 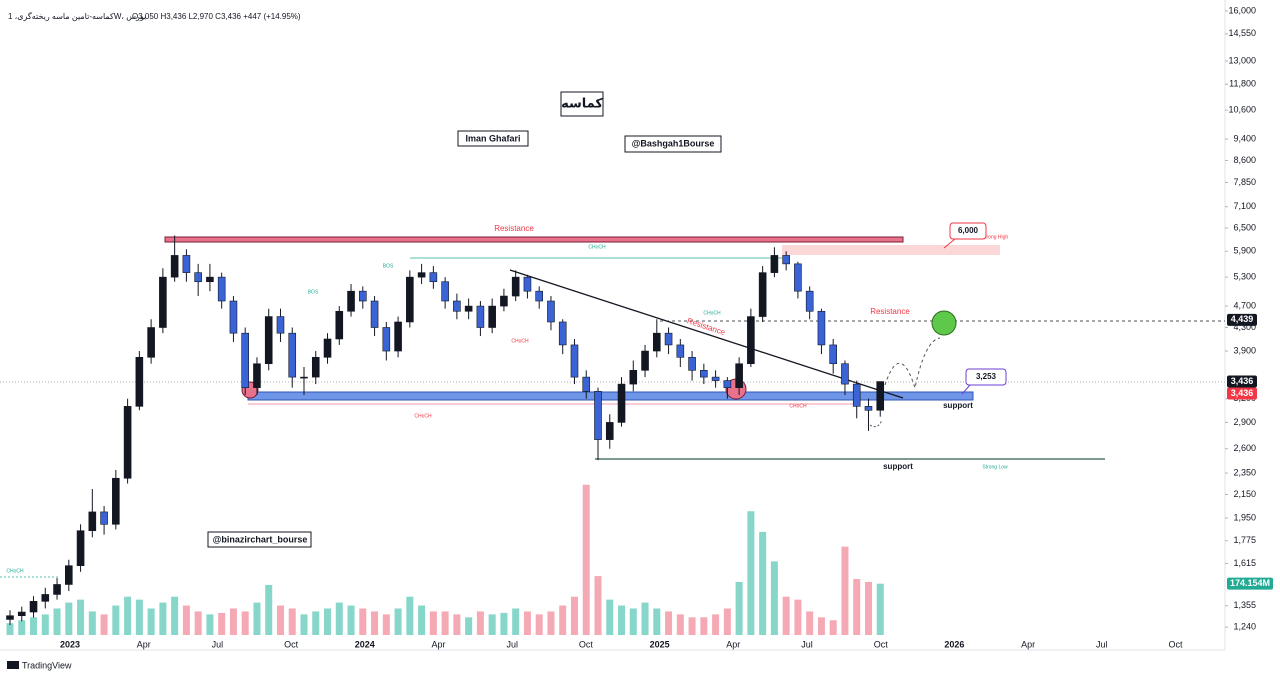 What do you see at coordinates (912, 363) in the screenshot?
I see `projection-path` at bounding box center [912, 363].